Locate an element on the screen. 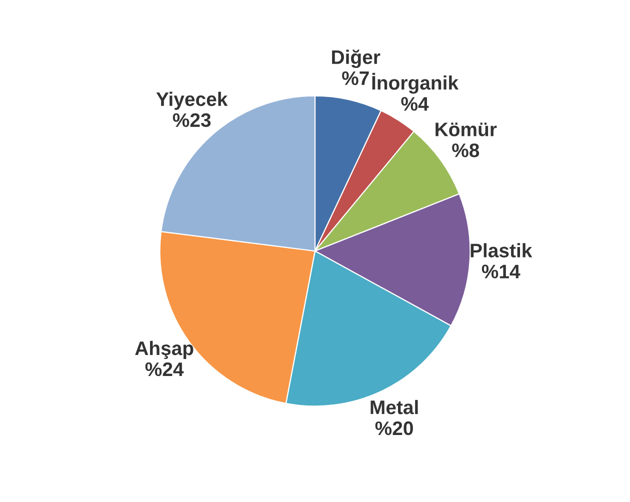  data-label: %23 is located at coordinates (191, 120).